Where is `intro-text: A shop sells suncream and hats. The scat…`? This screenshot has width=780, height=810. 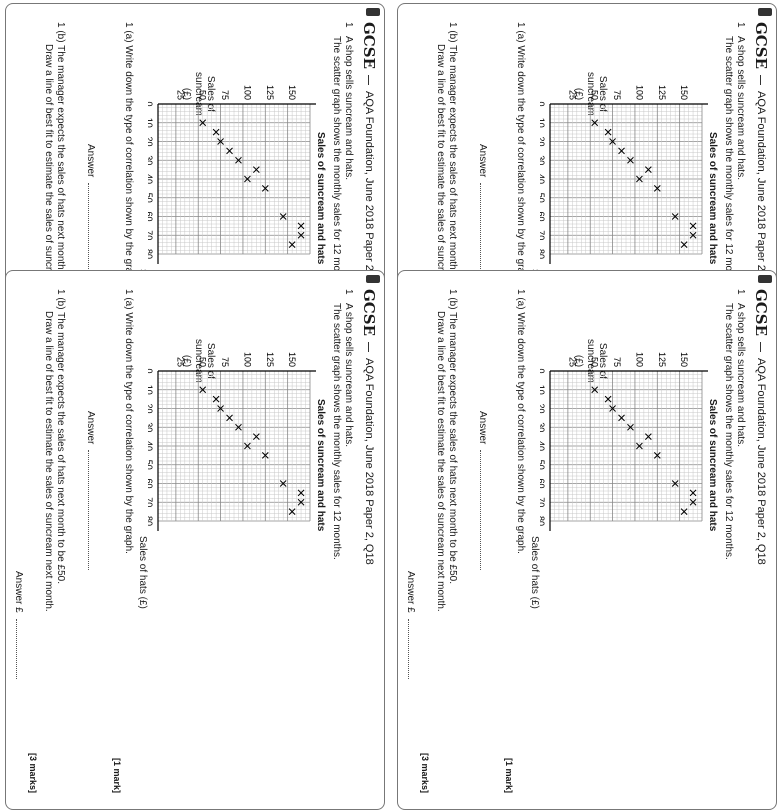 intro-text: A shop sells suncream and hats. The scat… is located at coordinates (734, 431).